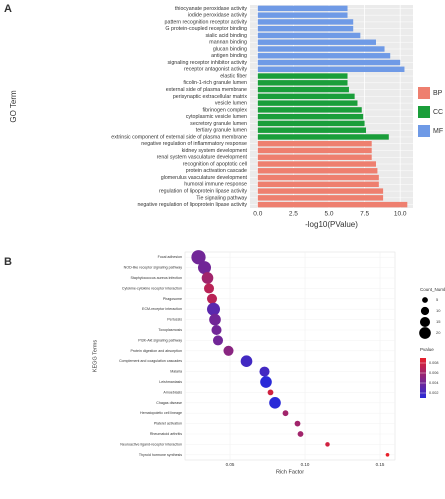  I want to click on y-tick-label: glucan binding, so click(230, 49).